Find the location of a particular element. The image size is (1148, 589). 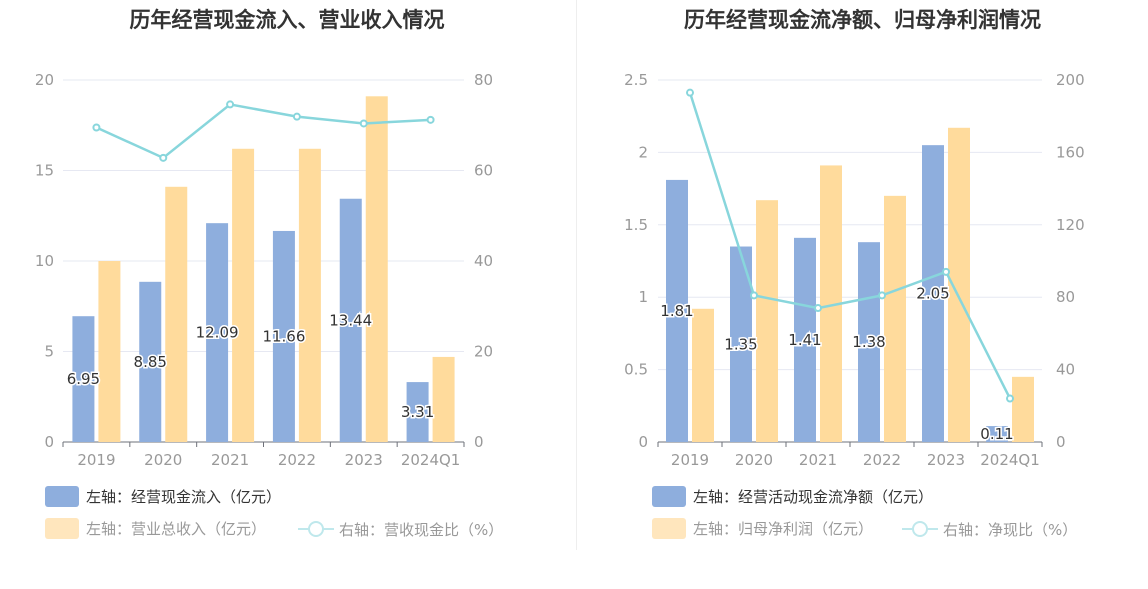

legend-label: 左轴：营业总收入（亿元） is located at coordinates (176, 529).